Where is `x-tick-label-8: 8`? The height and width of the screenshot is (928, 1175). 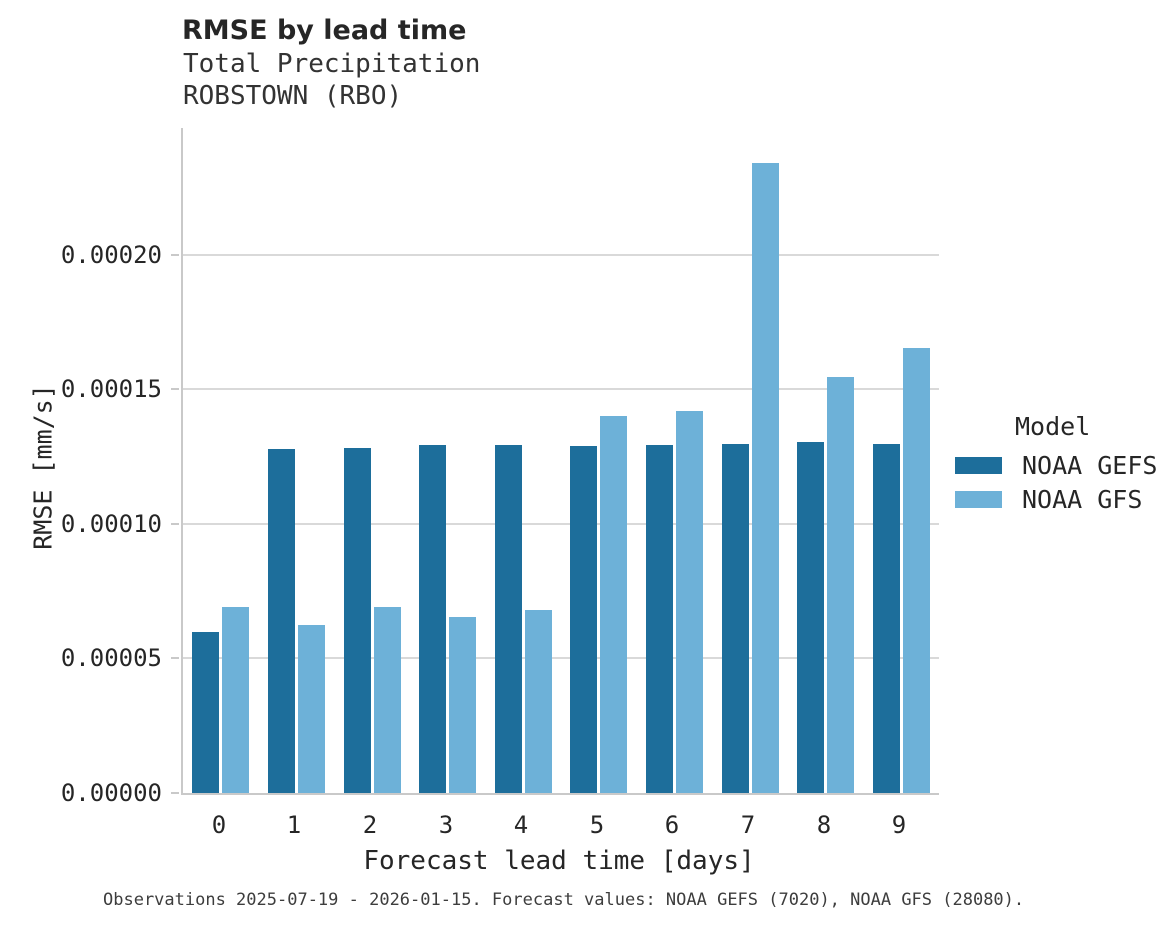 x-tick-label-8: 8 is located at coordinates (824, 825).